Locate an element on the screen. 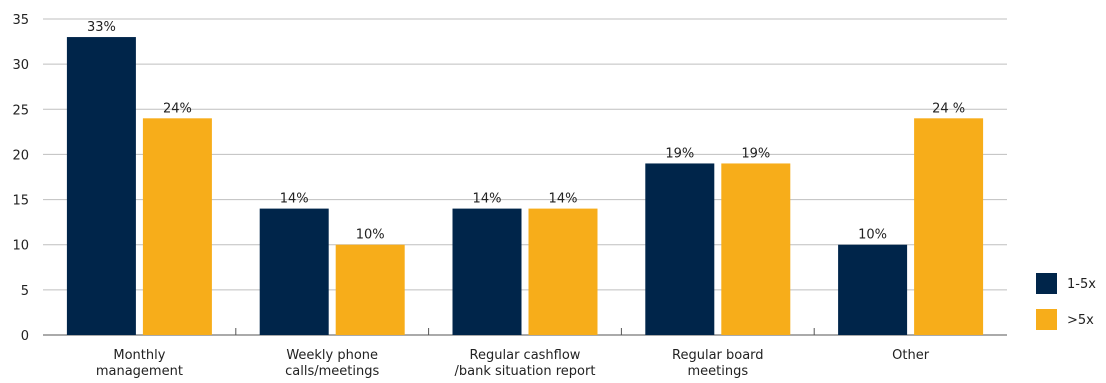 Image resolution: width=1106 pixels, height=383 pixels. y-tick-label: 25 is located at coordinates (20, 110).